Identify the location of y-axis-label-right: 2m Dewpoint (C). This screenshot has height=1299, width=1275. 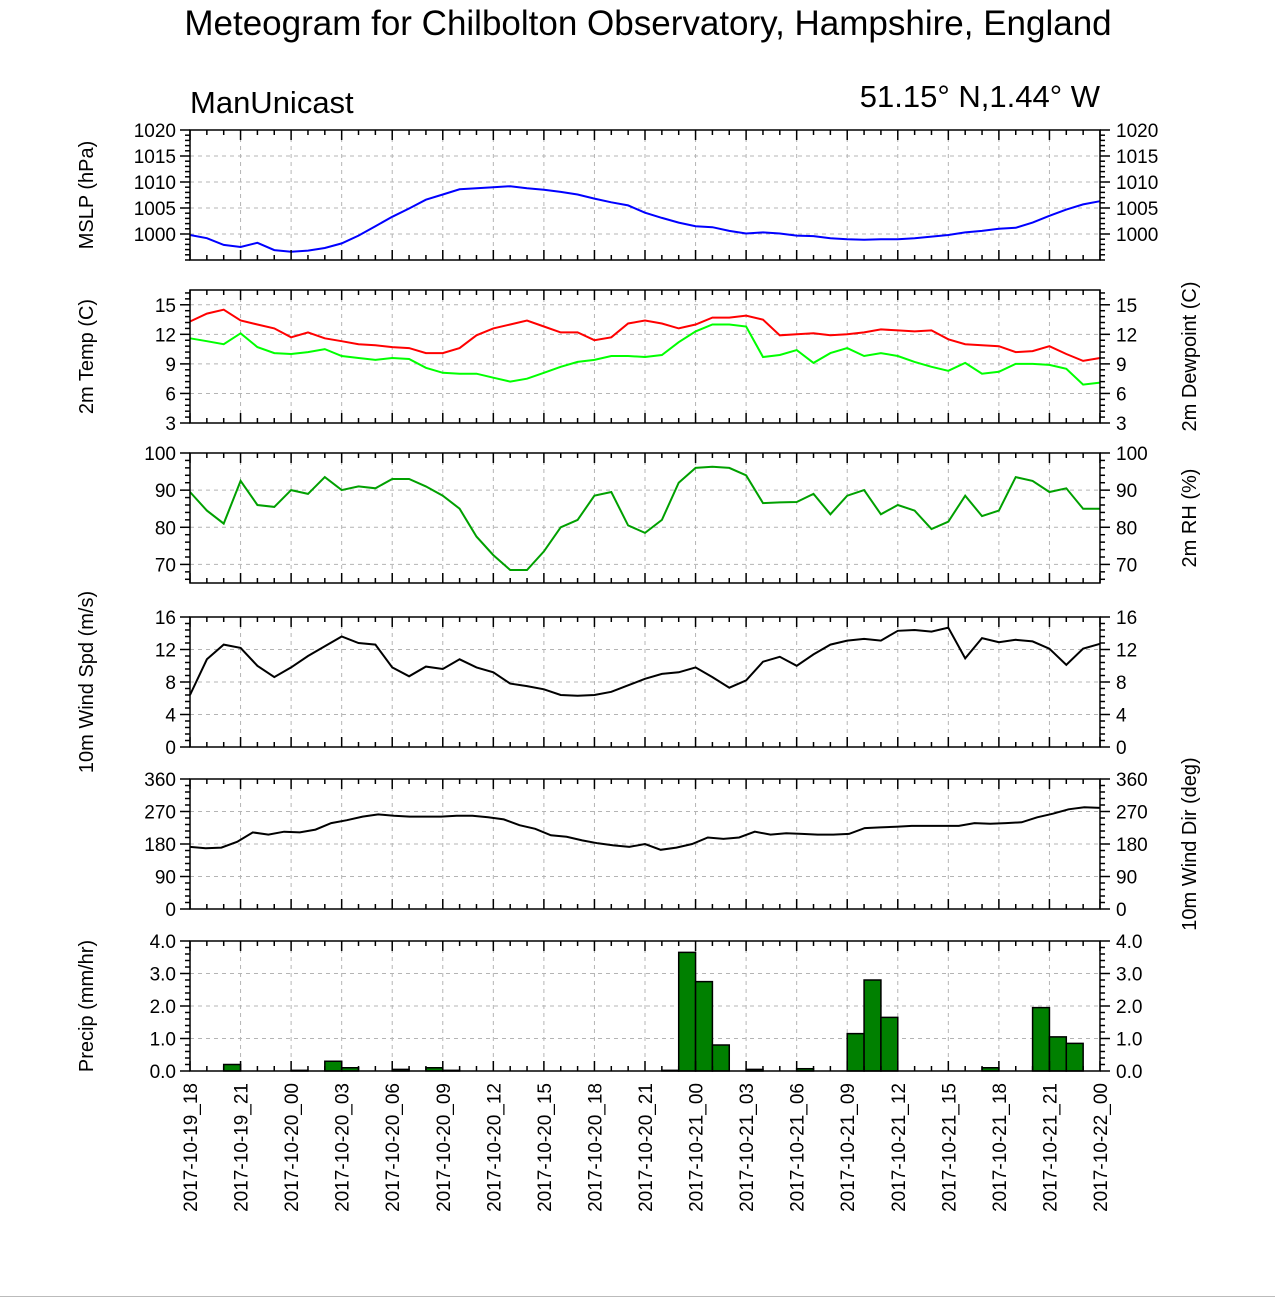
(1190, 356).